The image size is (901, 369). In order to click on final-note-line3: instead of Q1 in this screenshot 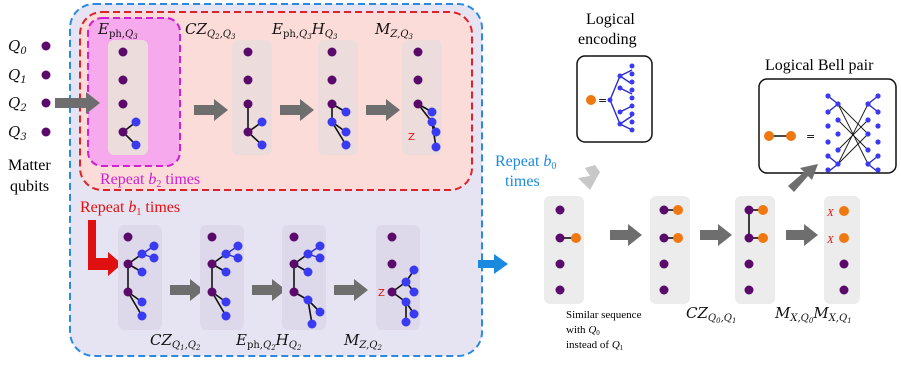, I will do `click(595, 345)`.